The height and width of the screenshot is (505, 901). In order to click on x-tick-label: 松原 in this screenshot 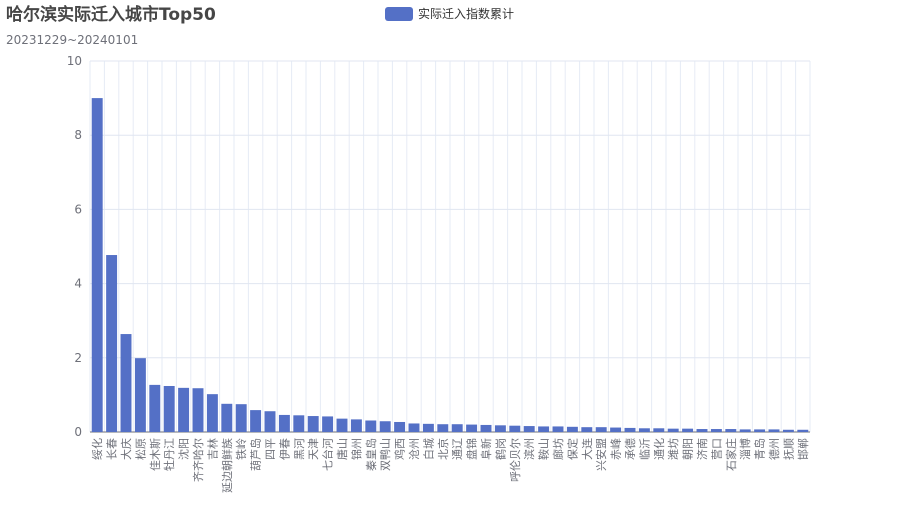, I will do `click(140, 449)`.